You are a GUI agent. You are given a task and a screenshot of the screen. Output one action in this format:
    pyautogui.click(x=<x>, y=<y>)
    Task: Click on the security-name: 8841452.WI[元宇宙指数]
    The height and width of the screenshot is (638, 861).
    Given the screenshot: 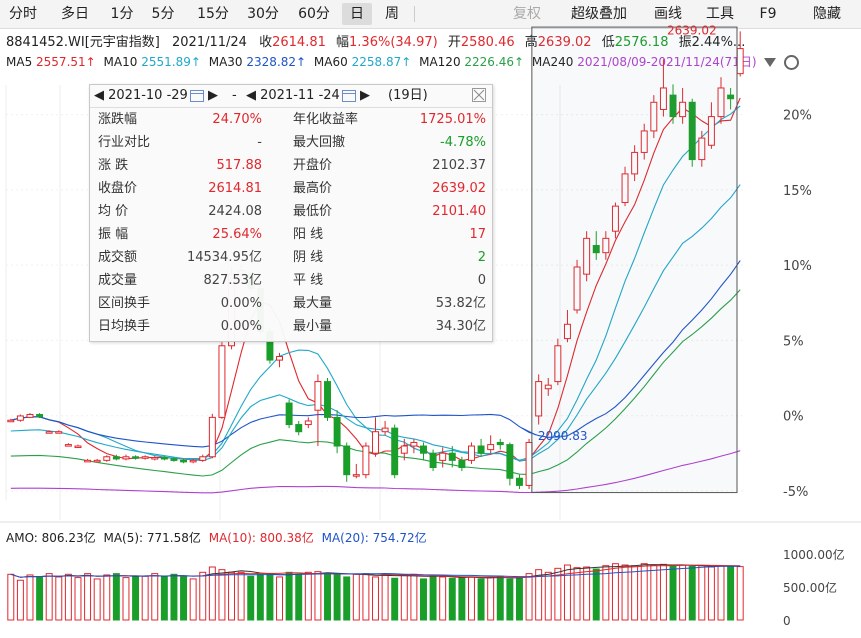 What is the action you would take?
    pyautogui.click(x=83, y=42)
    